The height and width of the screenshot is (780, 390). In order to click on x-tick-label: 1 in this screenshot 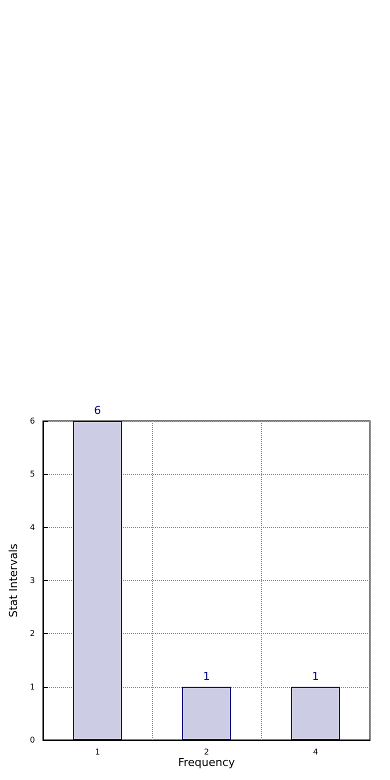, I will do `click(97, 752)`.